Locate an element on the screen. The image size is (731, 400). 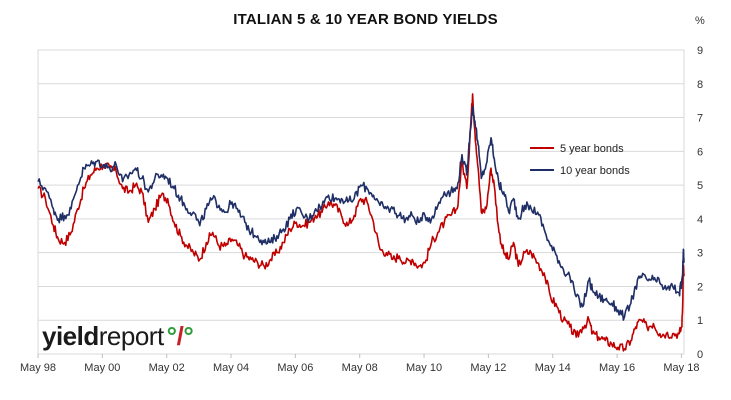
y-axis-label: % is located at coordinates (700, 21).